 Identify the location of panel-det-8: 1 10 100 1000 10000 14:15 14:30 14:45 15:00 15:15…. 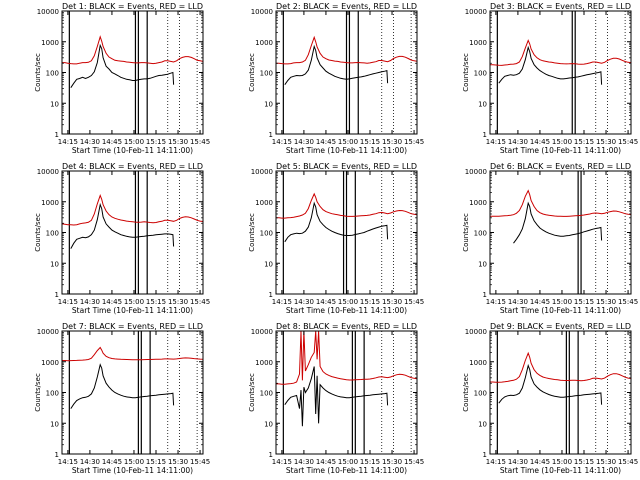
(336, 398).